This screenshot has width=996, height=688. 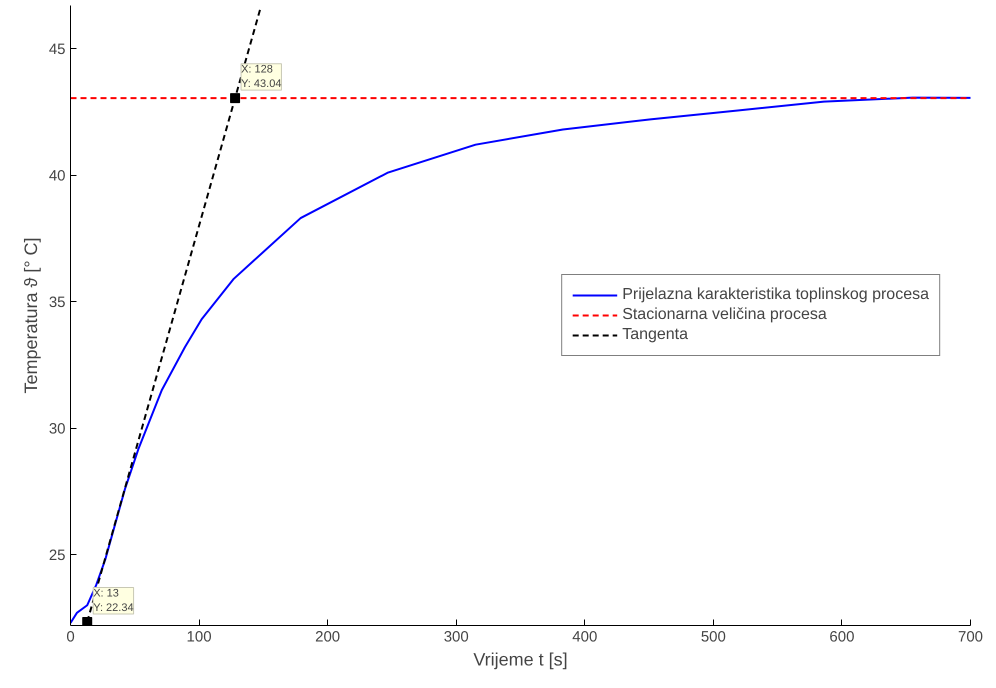 I want to click on y-tick-label: 45, so click(x=57, y=49).